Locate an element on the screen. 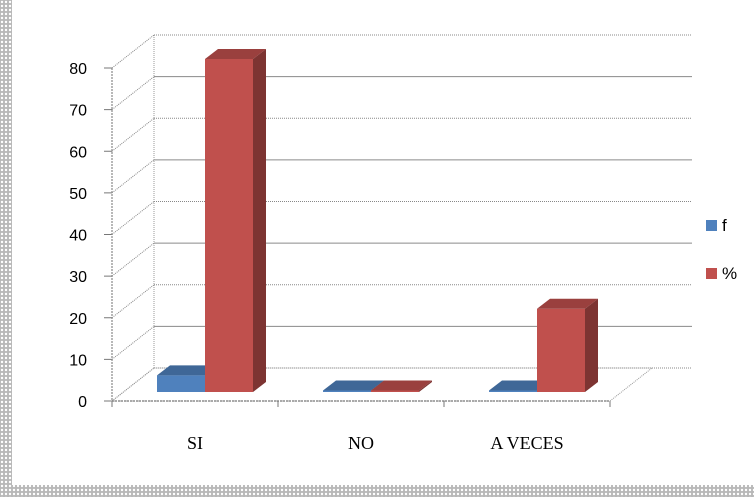 The image size is (754, 502). x-tick-label: NO is located at coordinates (361, 443).